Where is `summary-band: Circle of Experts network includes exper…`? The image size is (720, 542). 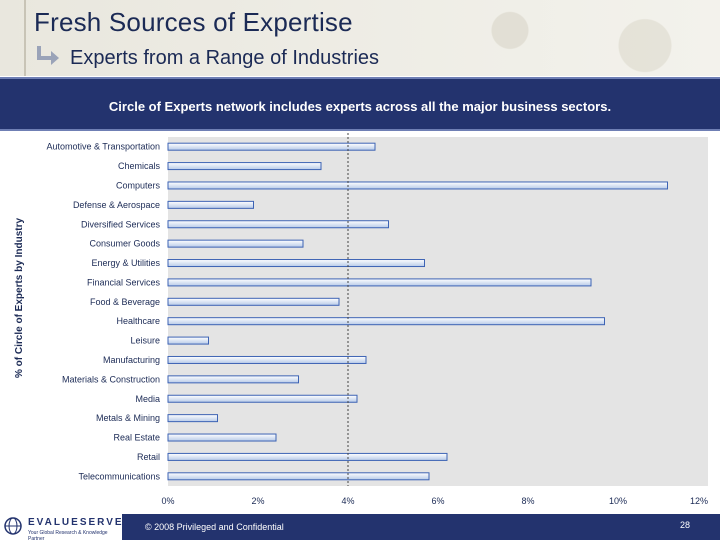
summary-band: Circle of Experts network includes exper… is located at coordinates (360, 104).